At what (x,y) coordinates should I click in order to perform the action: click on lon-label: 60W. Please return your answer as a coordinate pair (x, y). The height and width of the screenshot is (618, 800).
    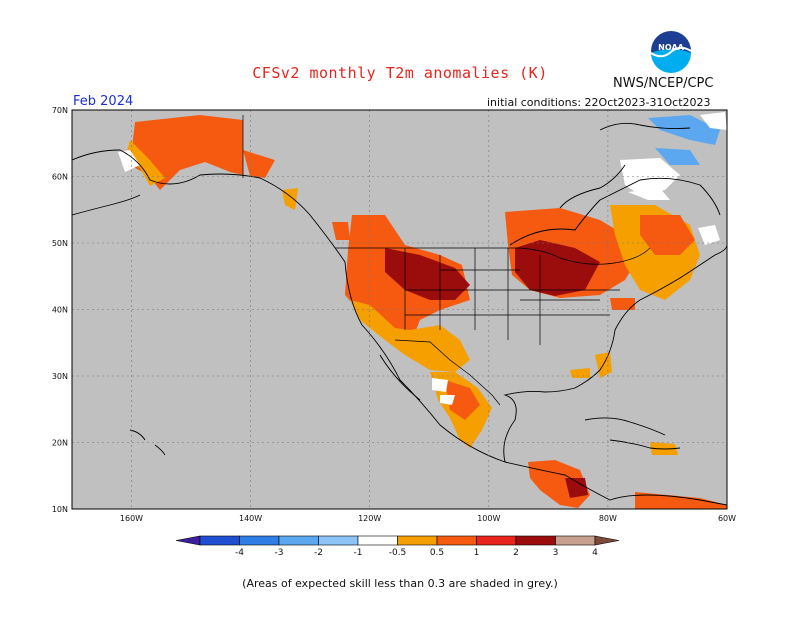
    Looking at the image, I should click on (727, 518).